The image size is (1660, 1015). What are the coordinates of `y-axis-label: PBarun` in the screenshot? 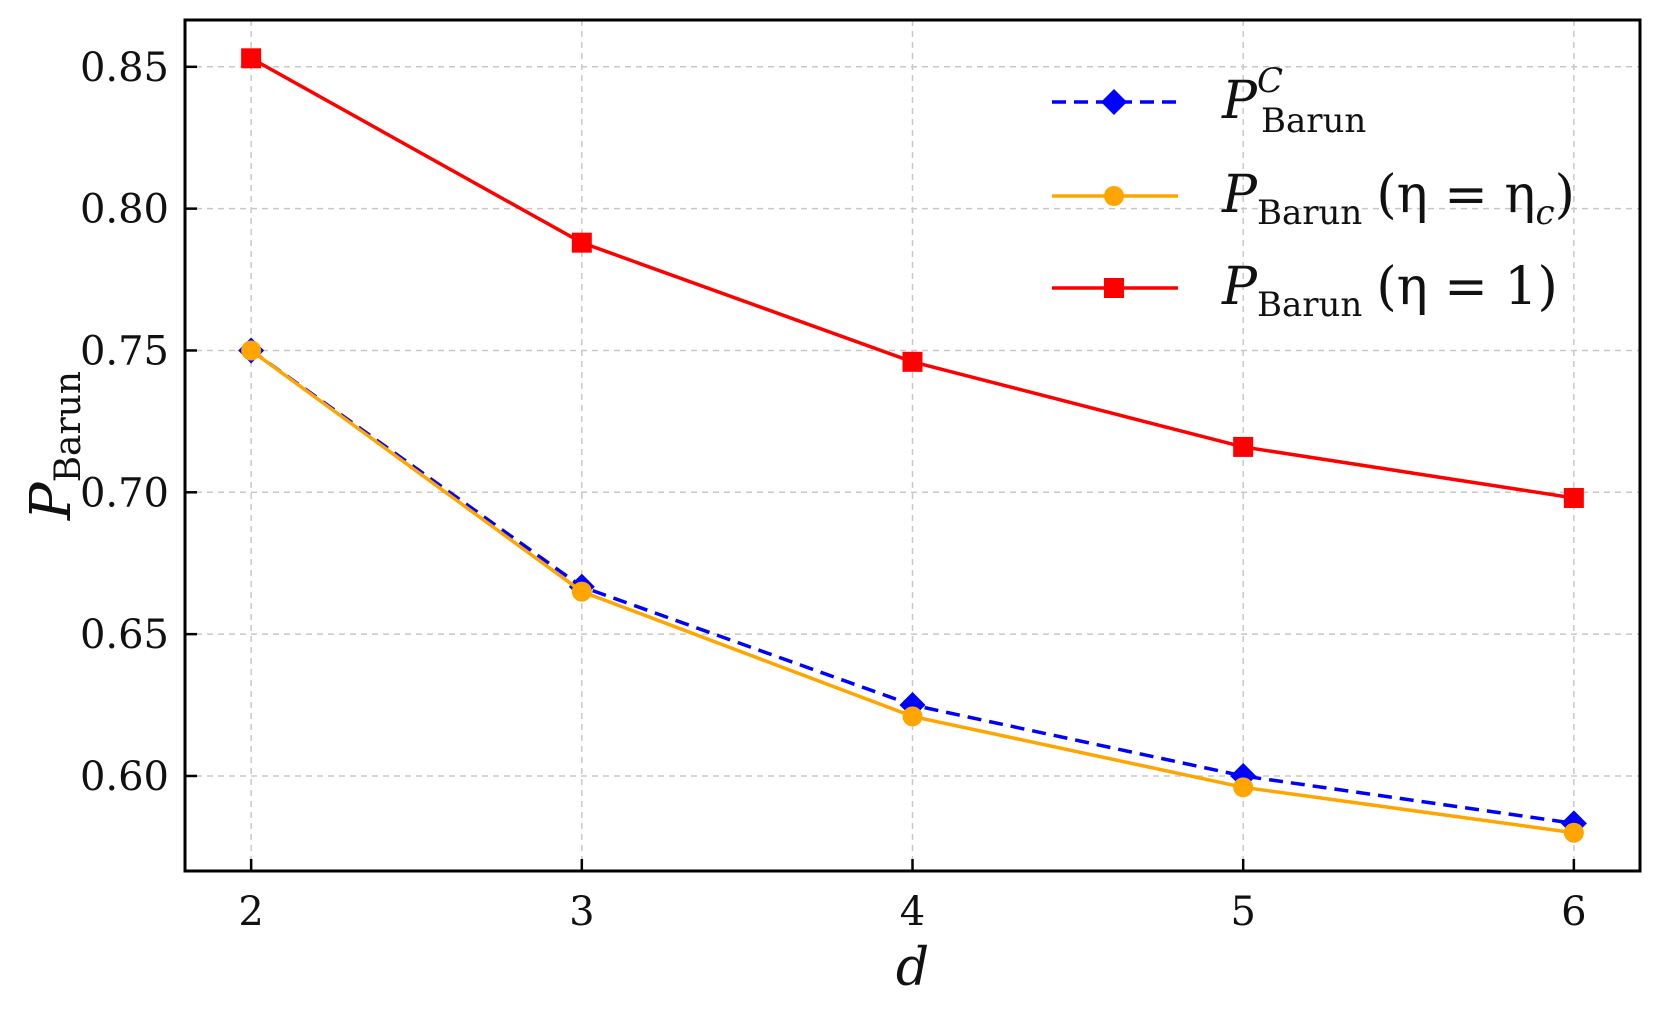 It's located at (54, 446).